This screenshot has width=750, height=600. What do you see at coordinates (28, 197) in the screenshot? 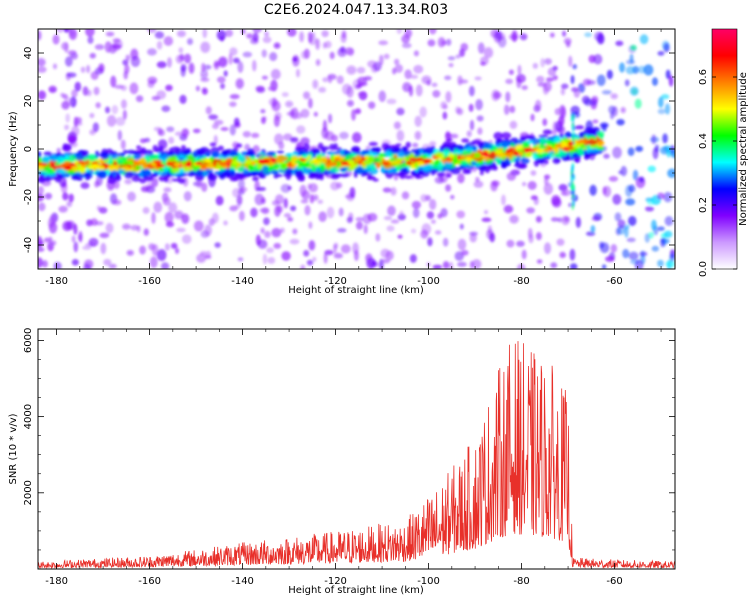
I see `heatmap-y-tick-label: -20` at bounding box center [28, 197].